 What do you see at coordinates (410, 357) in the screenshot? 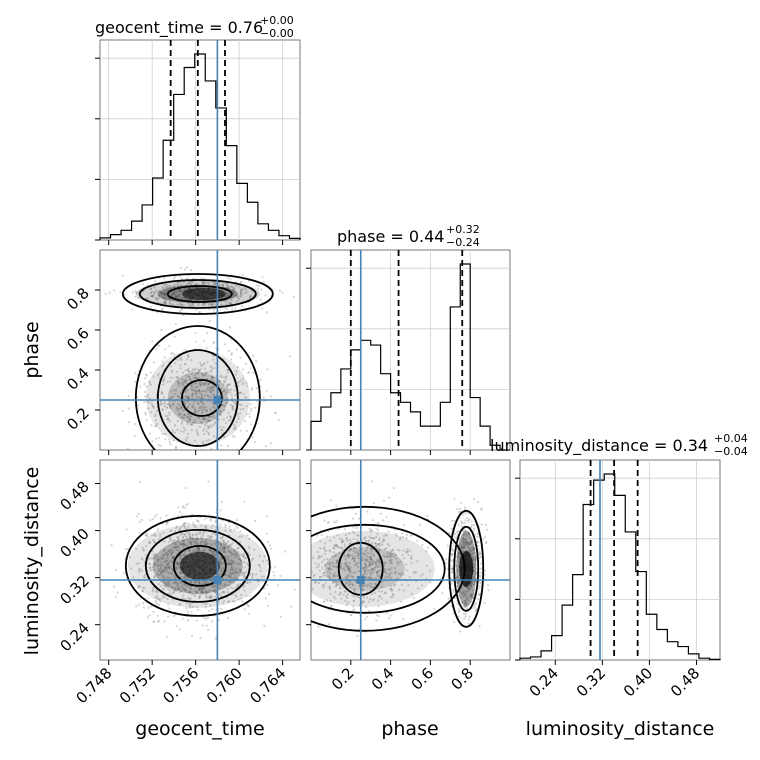
I see `histogram-phase` at bounding box center [410, 357].